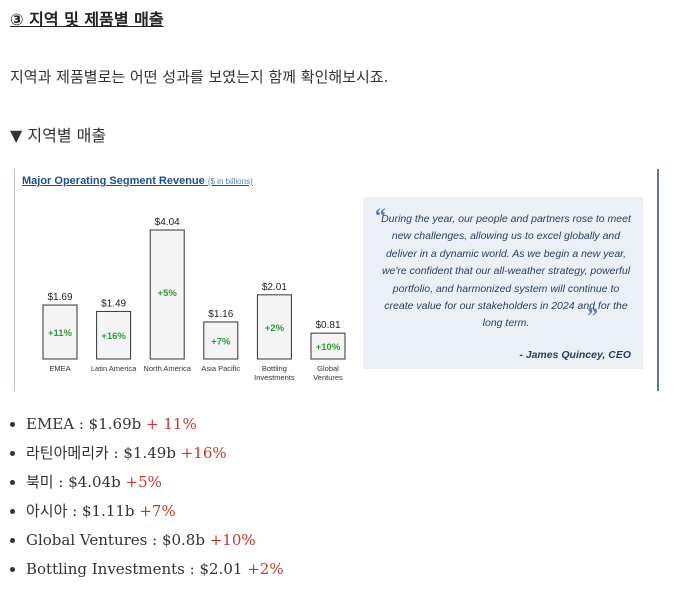 The width and height of the screenshot is (675, 596). Describe the element at coordinates (220, 314) in the screenshot. I see `bar-value-label: $1.16` at that location.